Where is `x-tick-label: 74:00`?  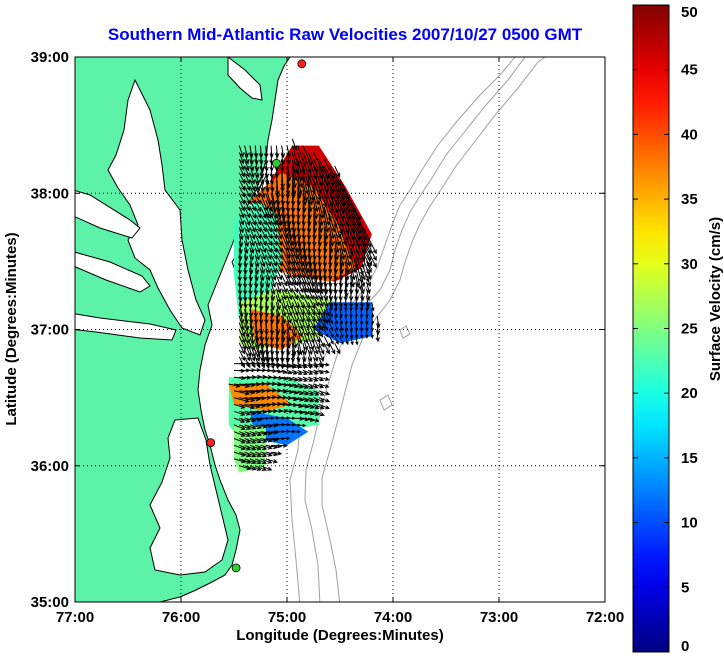 x-tick-label: 74:00 is located at coordinates (393, 617).